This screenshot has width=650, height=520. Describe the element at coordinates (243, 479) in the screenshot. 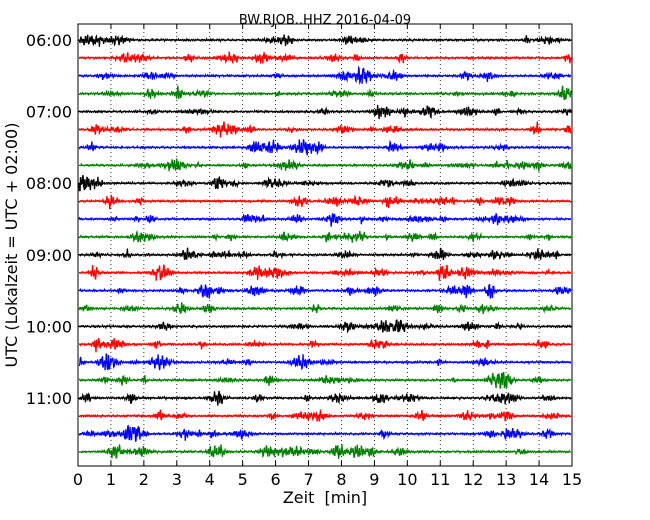

I see `x-tick-label: 5` at that location.